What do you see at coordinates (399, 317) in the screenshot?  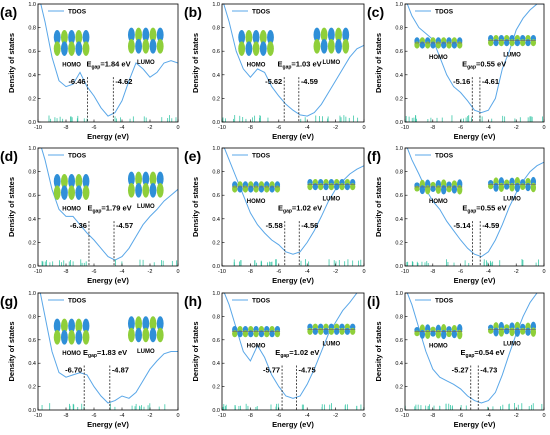 I see `y-tick-i-4: 0.8` at bounding box center [399, 317].